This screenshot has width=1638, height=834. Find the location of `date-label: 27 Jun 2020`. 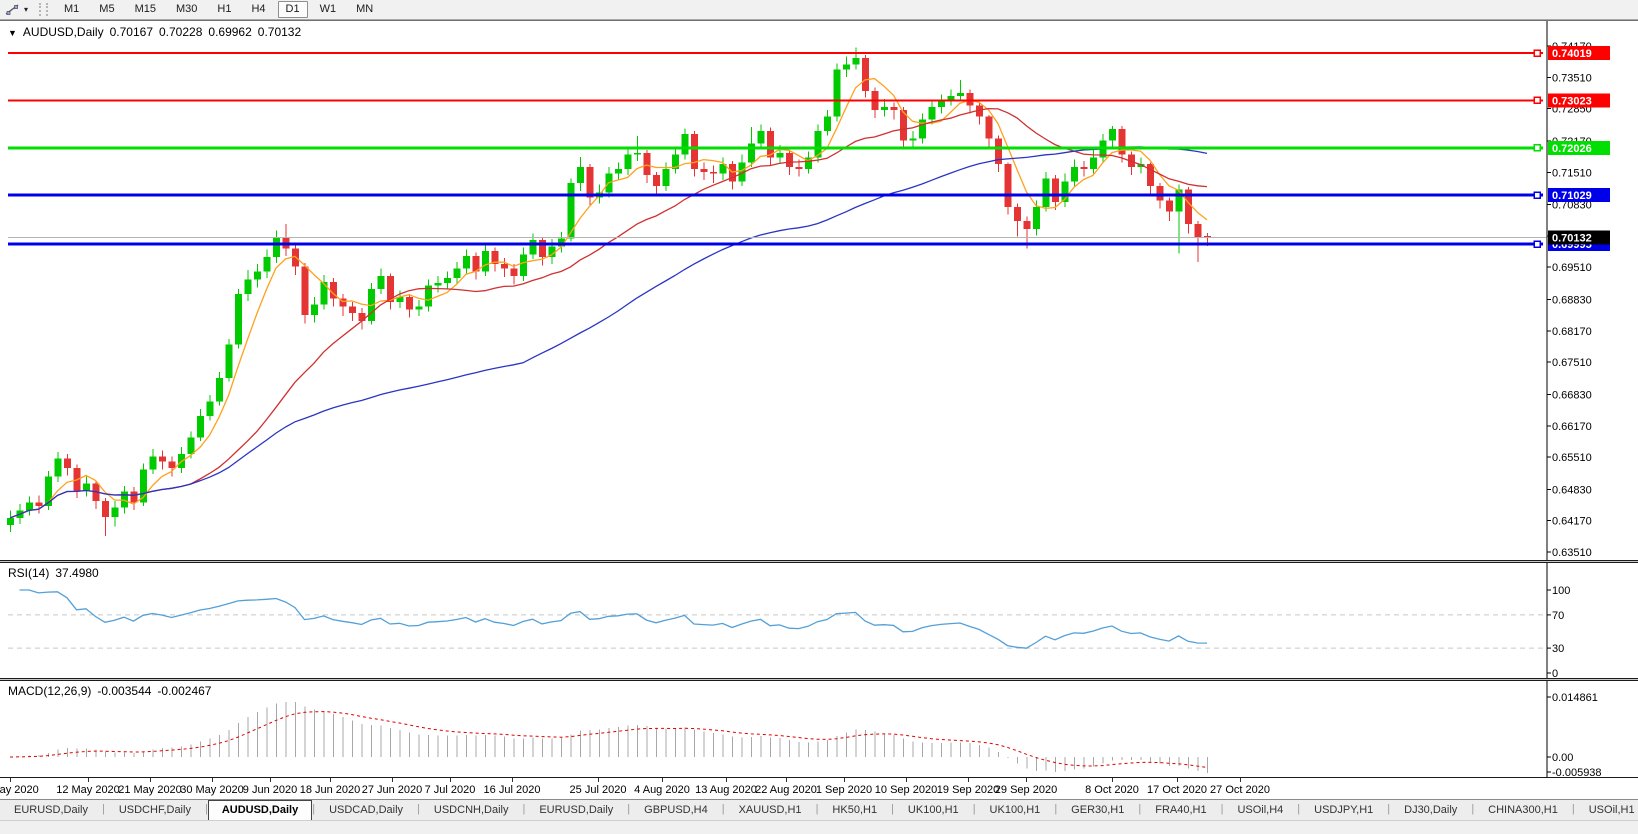

date-label: 27 Jun 2020 is located at coordinates (392, 790).